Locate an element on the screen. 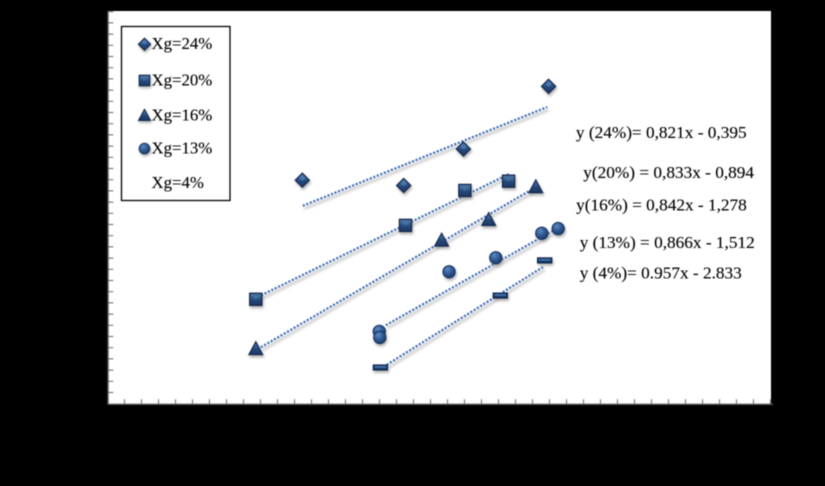  svg-text: Xg=13% is located at coordinates (182, 147).